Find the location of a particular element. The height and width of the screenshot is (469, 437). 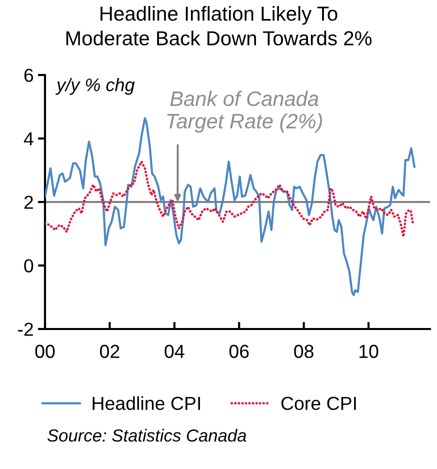

x-tick-label: 04 is located at coordinates (174, 351).